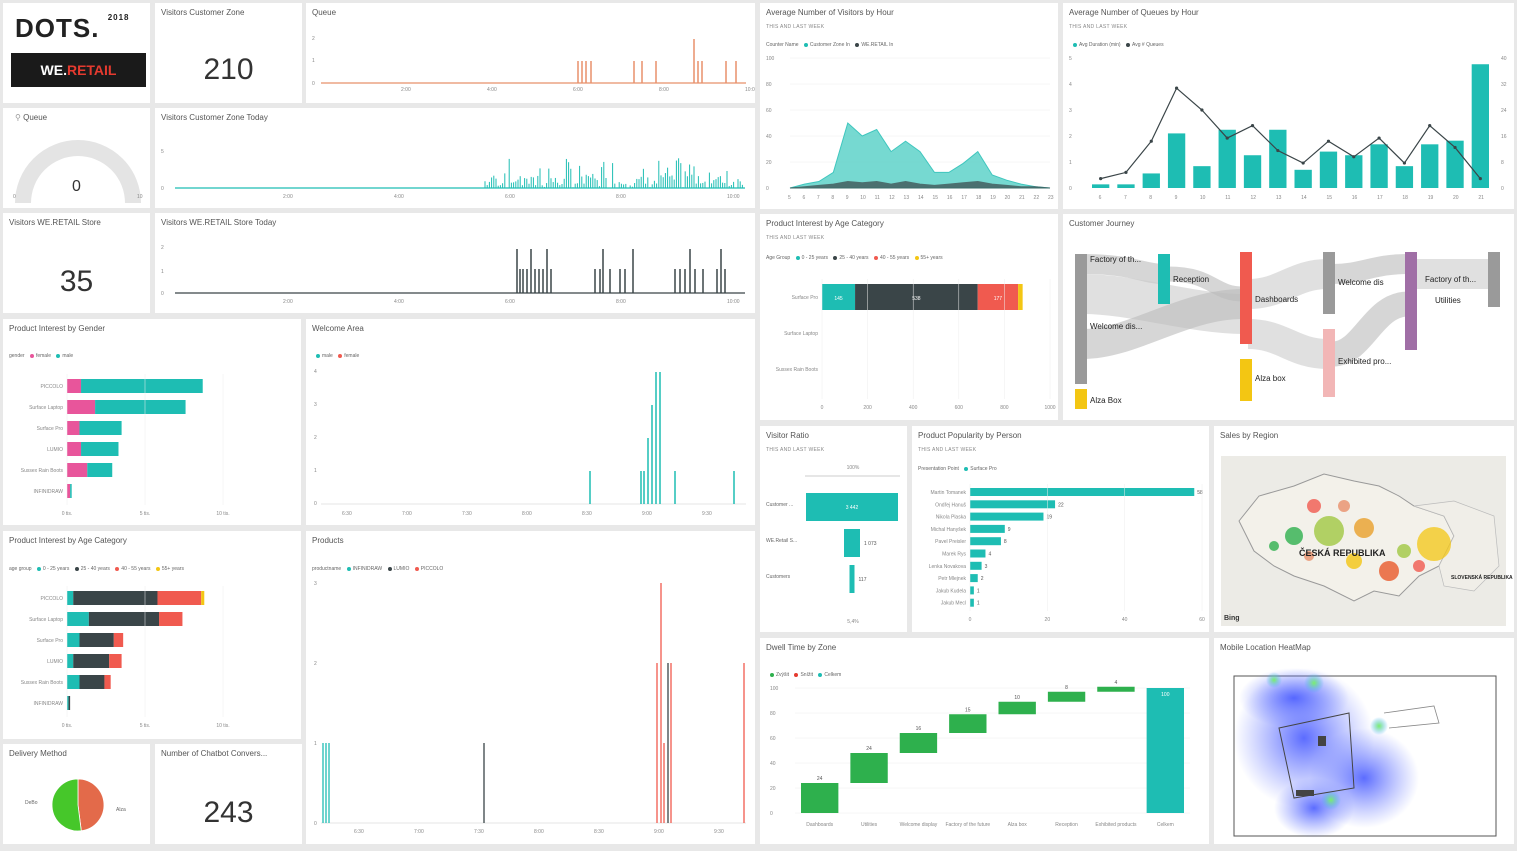 The height and width of the screenshot is (851, 1517). I want to click on x-tick-label: 7, so click(1125, 198).